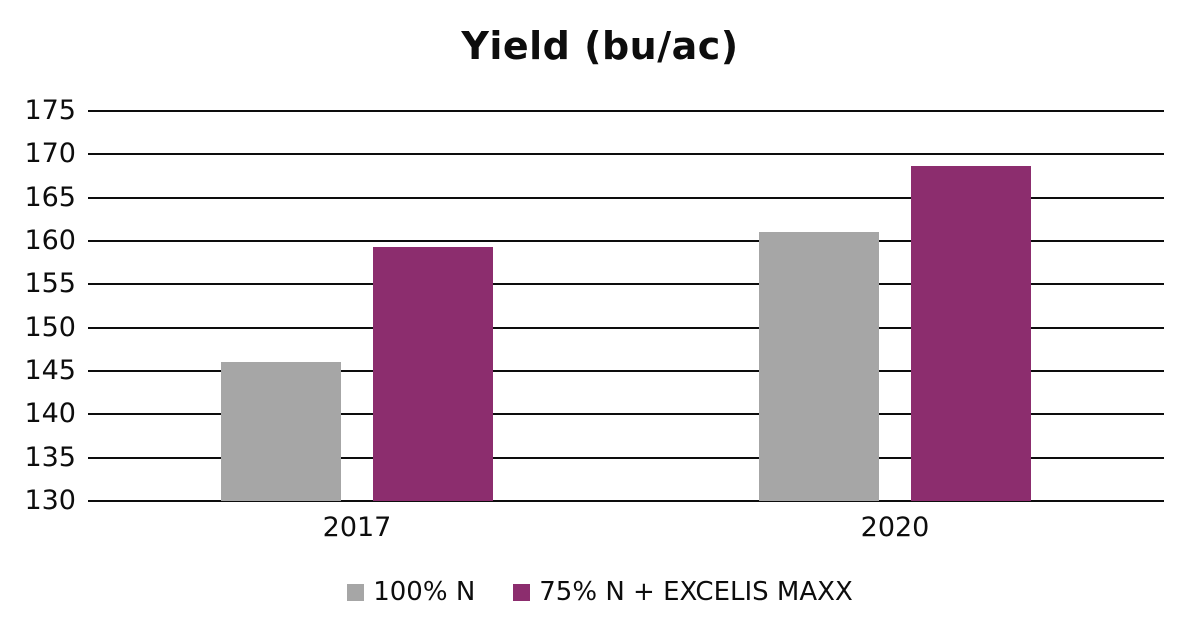  I want to click on y-tick-label-130: 130, so click(50, 500).